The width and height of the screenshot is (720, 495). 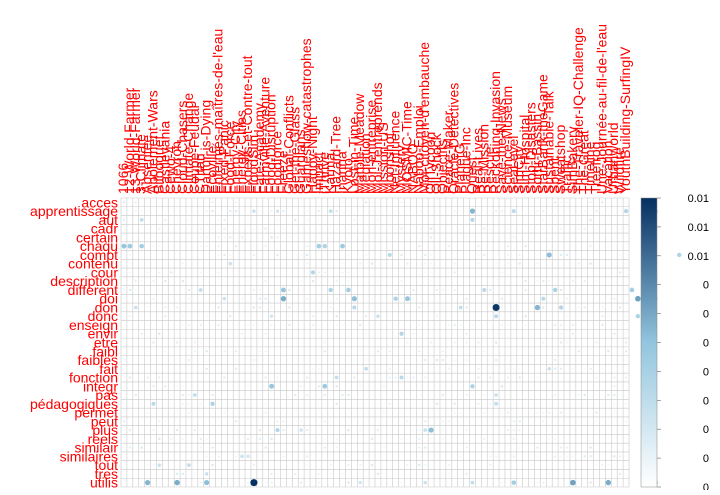 I want to click on column-label: Cewo-4, so click(x=170, y=170).